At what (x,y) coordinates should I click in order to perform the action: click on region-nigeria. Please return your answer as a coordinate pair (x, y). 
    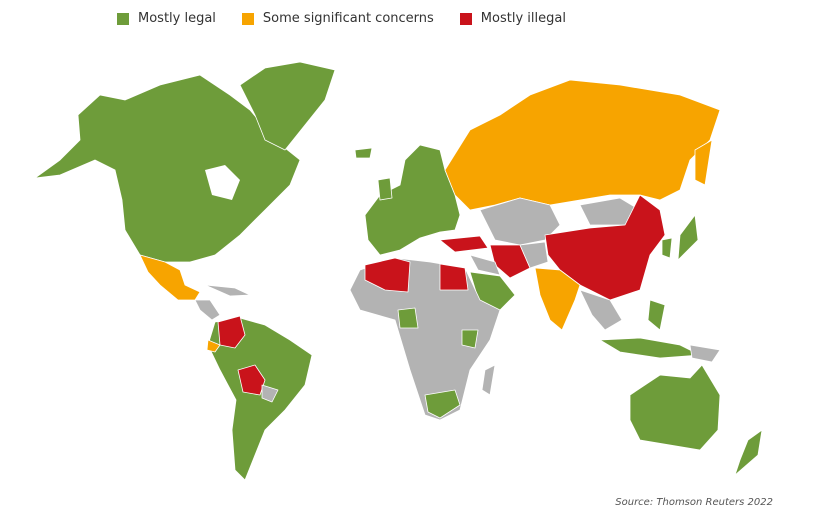
    Looking at the image, I should click on (408, 318).